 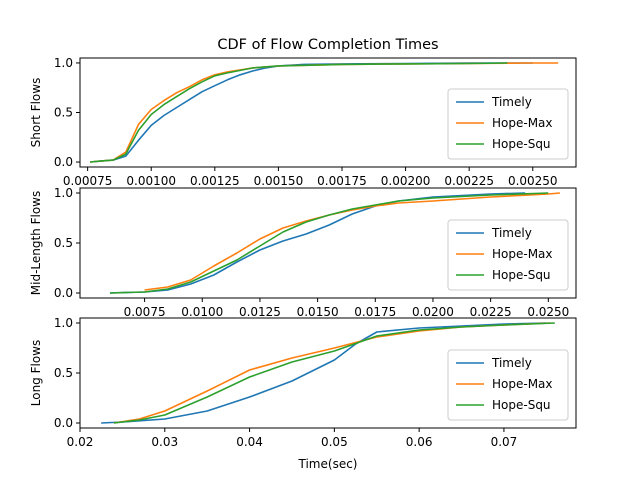 What do you see at coordinates (533, 181) in the screenshot?
I see `x-tick-label: 0.00250` at bounding box center [533, 181].